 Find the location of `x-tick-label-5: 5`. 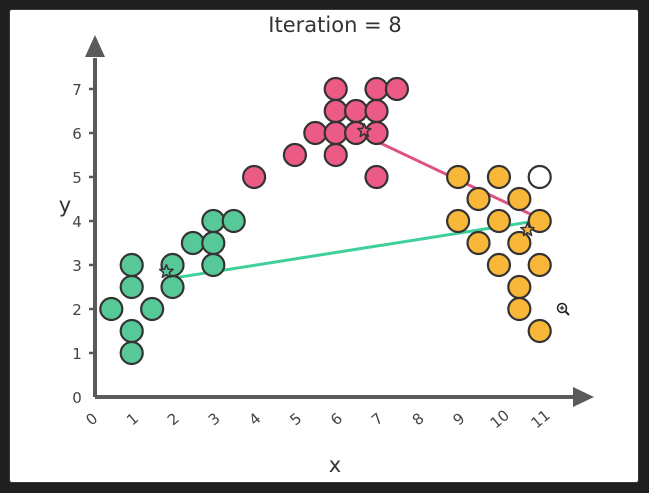

x-tick-label-5: 5 is located at coordinates (295, 419).